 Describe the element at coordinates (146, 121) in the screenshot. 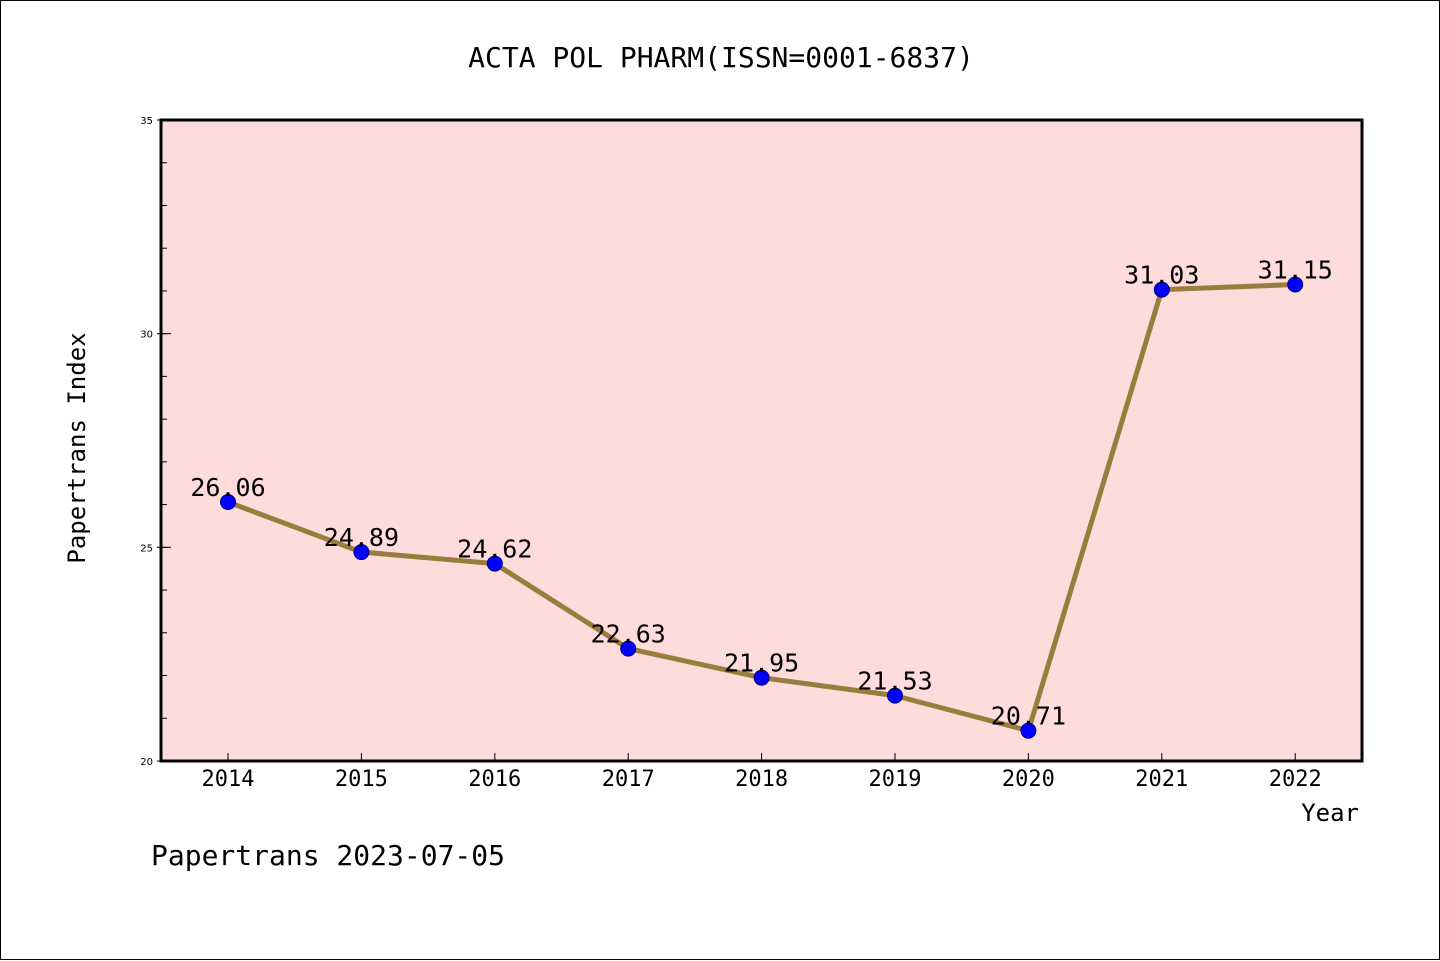

I see `y-tick-label: 35` at that location.